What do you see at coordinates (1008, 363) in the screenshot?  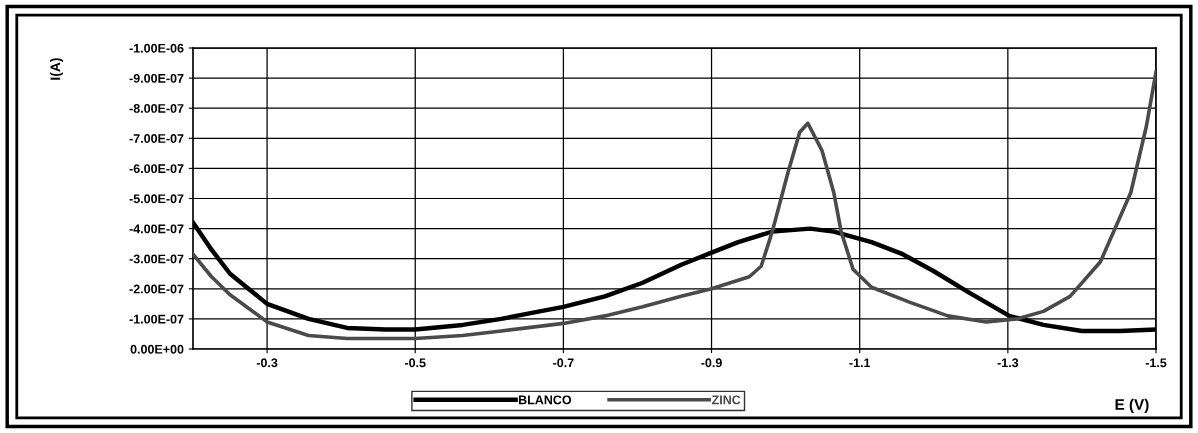 I see `x-tick-label: -1.3` at bounding box center [1008, 363].